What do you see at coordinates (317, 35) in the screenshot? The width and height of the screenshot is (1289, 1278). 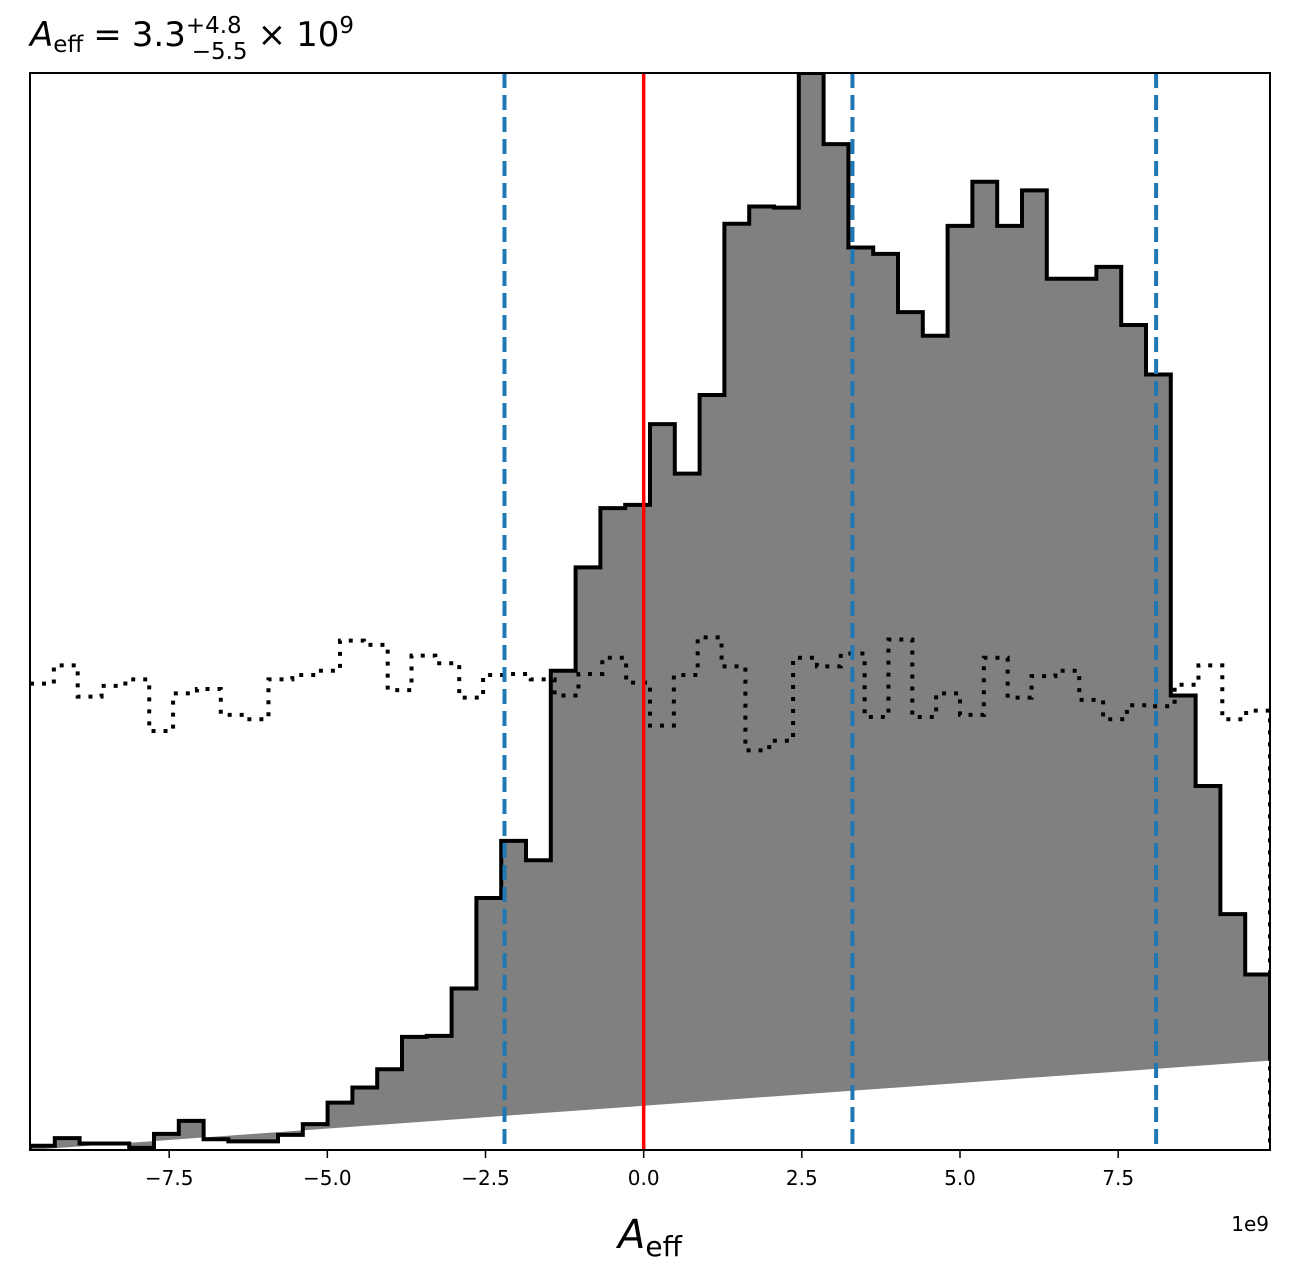 I see `title-power-base: 10` at bounding box center [317, 35].